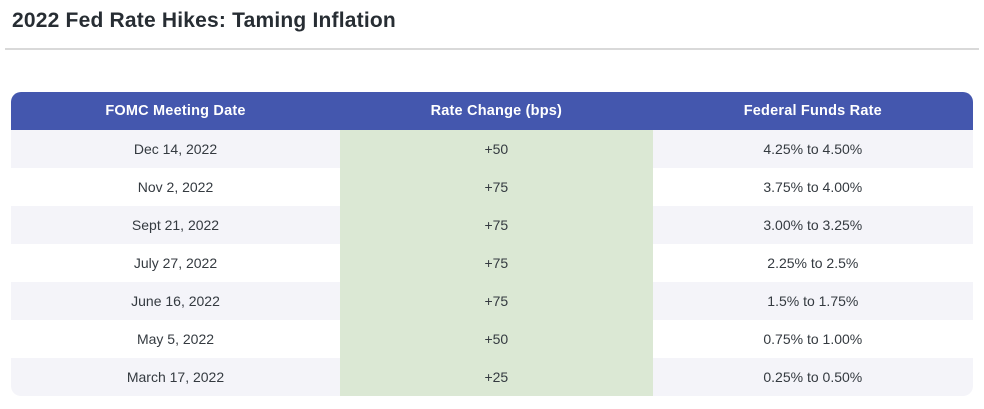 The image size is (984, 409). I want to click on cell-funds-rate: 2.25% to 2.5%, so click(813, 263).